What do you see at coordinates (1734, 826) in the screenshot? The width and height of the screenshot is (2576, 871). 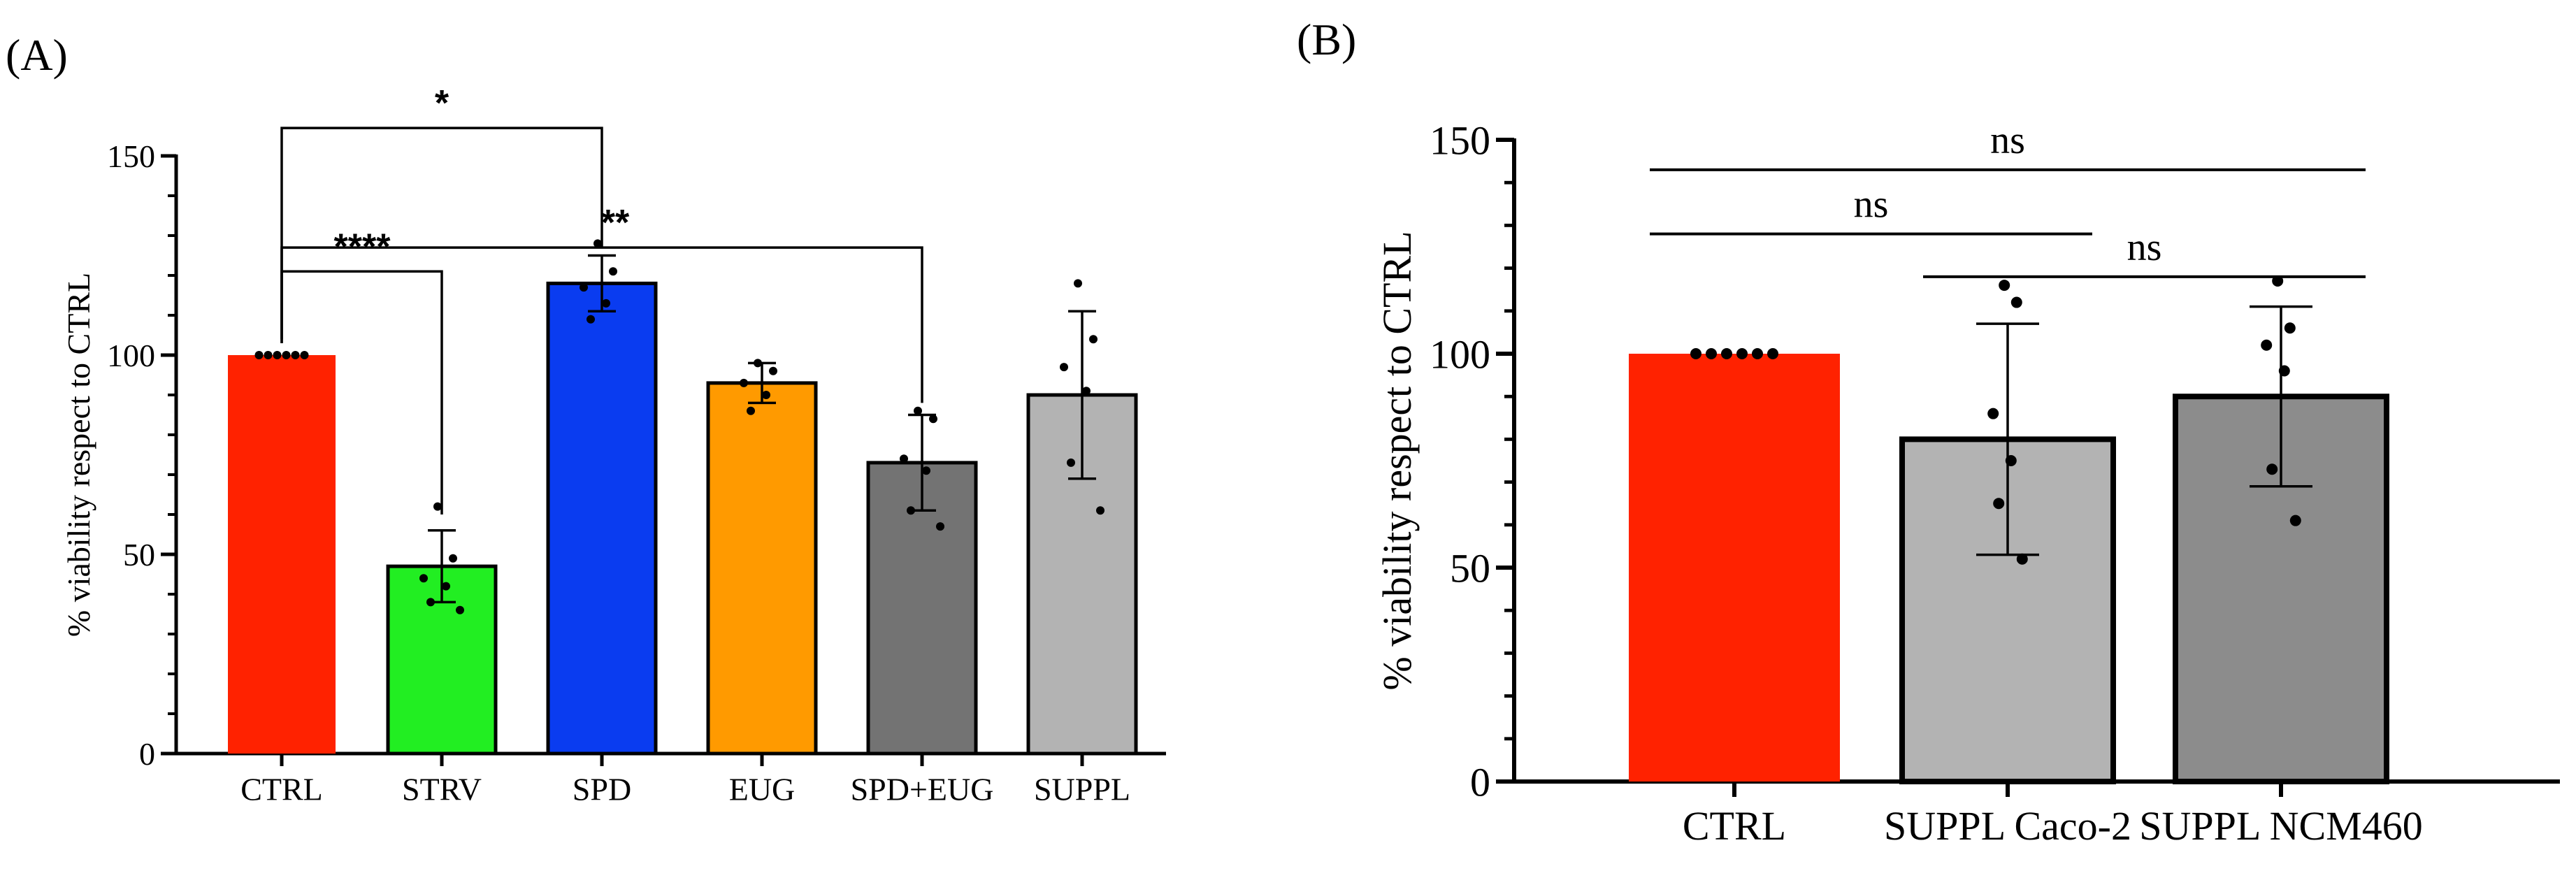 I see `panel-b-category-label: CTRL` at bounding box center [1734, 826].